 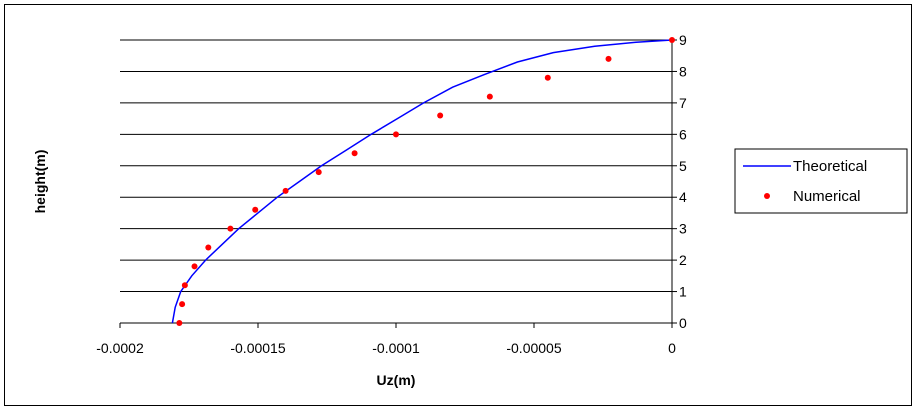 I want to click on y-tick-label: 0, so click(x=683, y=323).